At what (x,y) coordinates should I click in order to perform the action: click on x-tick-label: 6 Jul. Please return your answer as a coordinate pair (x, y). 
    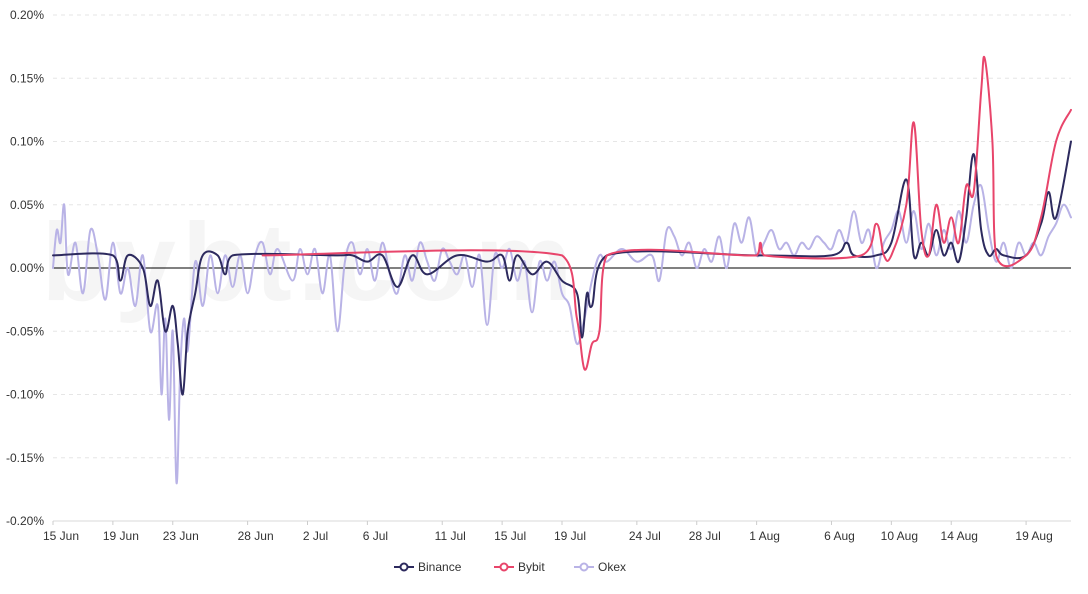
    Looking at the image, I should click on (375, 536).